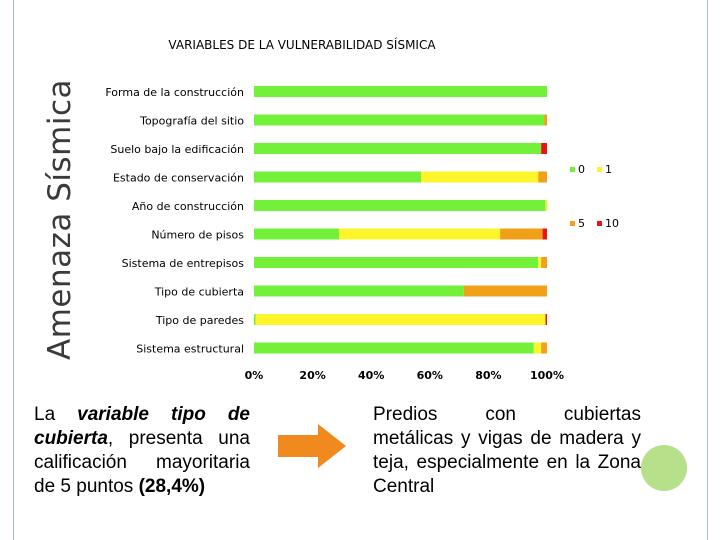  What do you see at coordinates (190, 349) in the screenshot?
I see `category-label: Sistema estructural` at bounding box center [190, 349].